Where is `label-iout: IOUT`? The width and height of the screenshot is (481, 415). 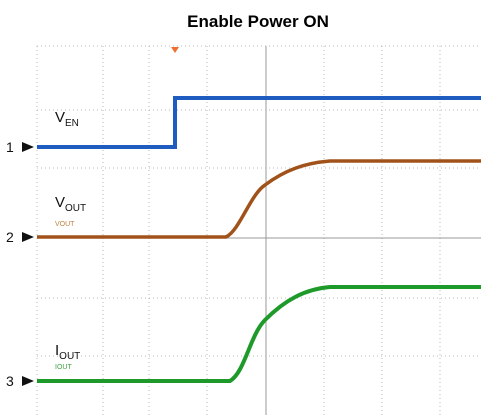 label-iout: IOUT is located at coordinates (67, 352).